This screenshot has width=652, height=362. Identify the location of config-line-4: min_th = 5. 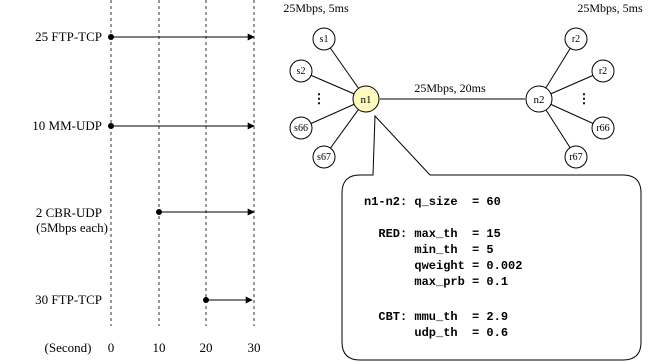
(429, 250).